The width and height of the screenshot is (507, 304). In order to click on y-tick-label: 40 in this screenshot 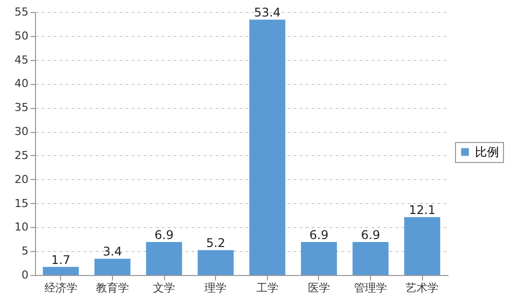, I will do `click(21, 83)`.